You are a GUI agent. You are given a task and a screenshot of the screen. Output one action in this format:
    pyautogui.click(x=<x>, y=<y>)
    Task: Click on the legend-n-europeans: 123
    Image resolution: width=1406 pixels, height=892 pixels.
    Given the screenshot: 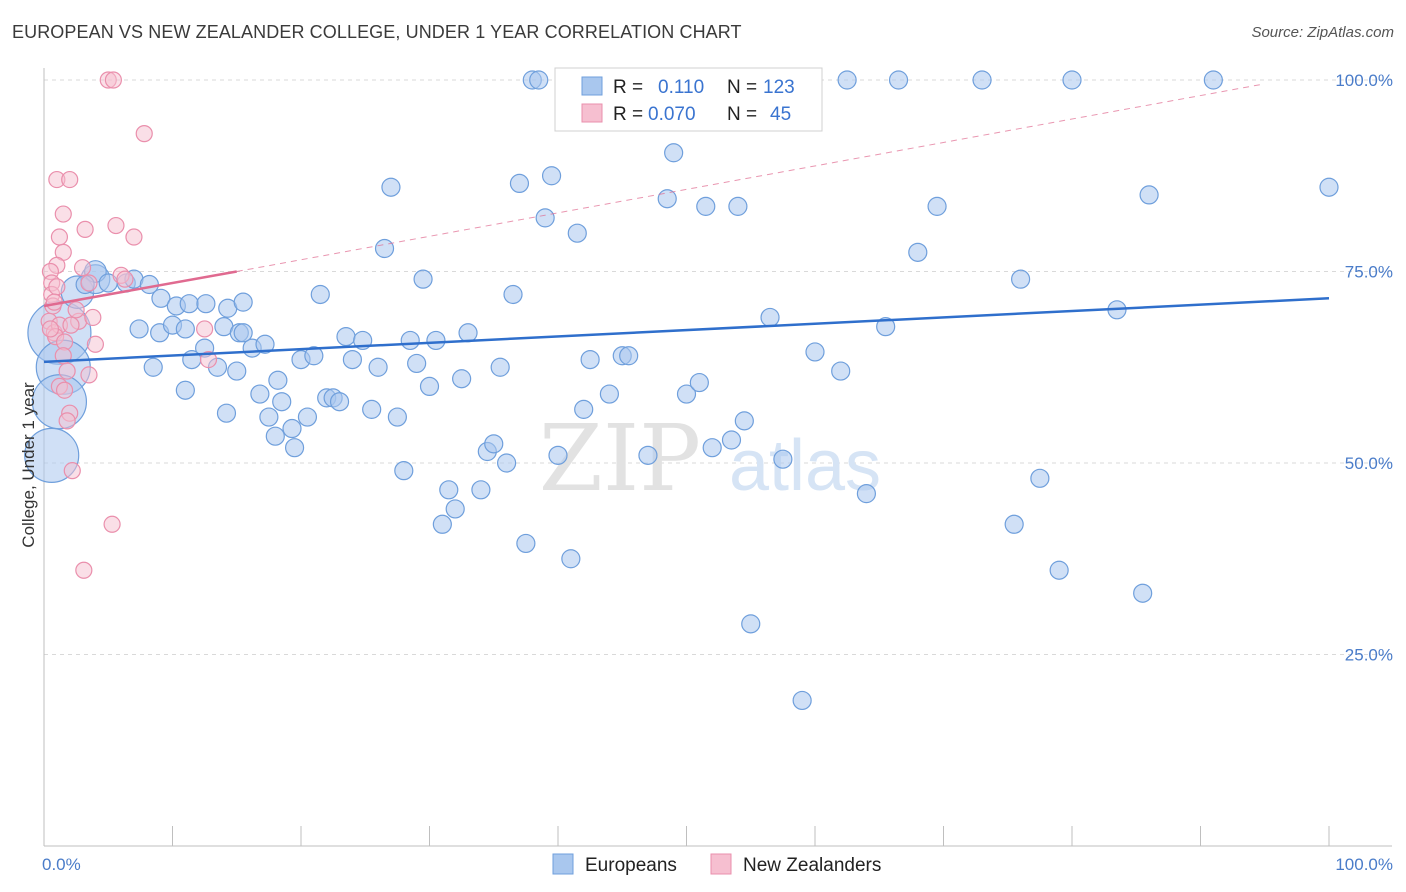 What is the action you would take?
    pyautogui.click(x=779, y=87)
    